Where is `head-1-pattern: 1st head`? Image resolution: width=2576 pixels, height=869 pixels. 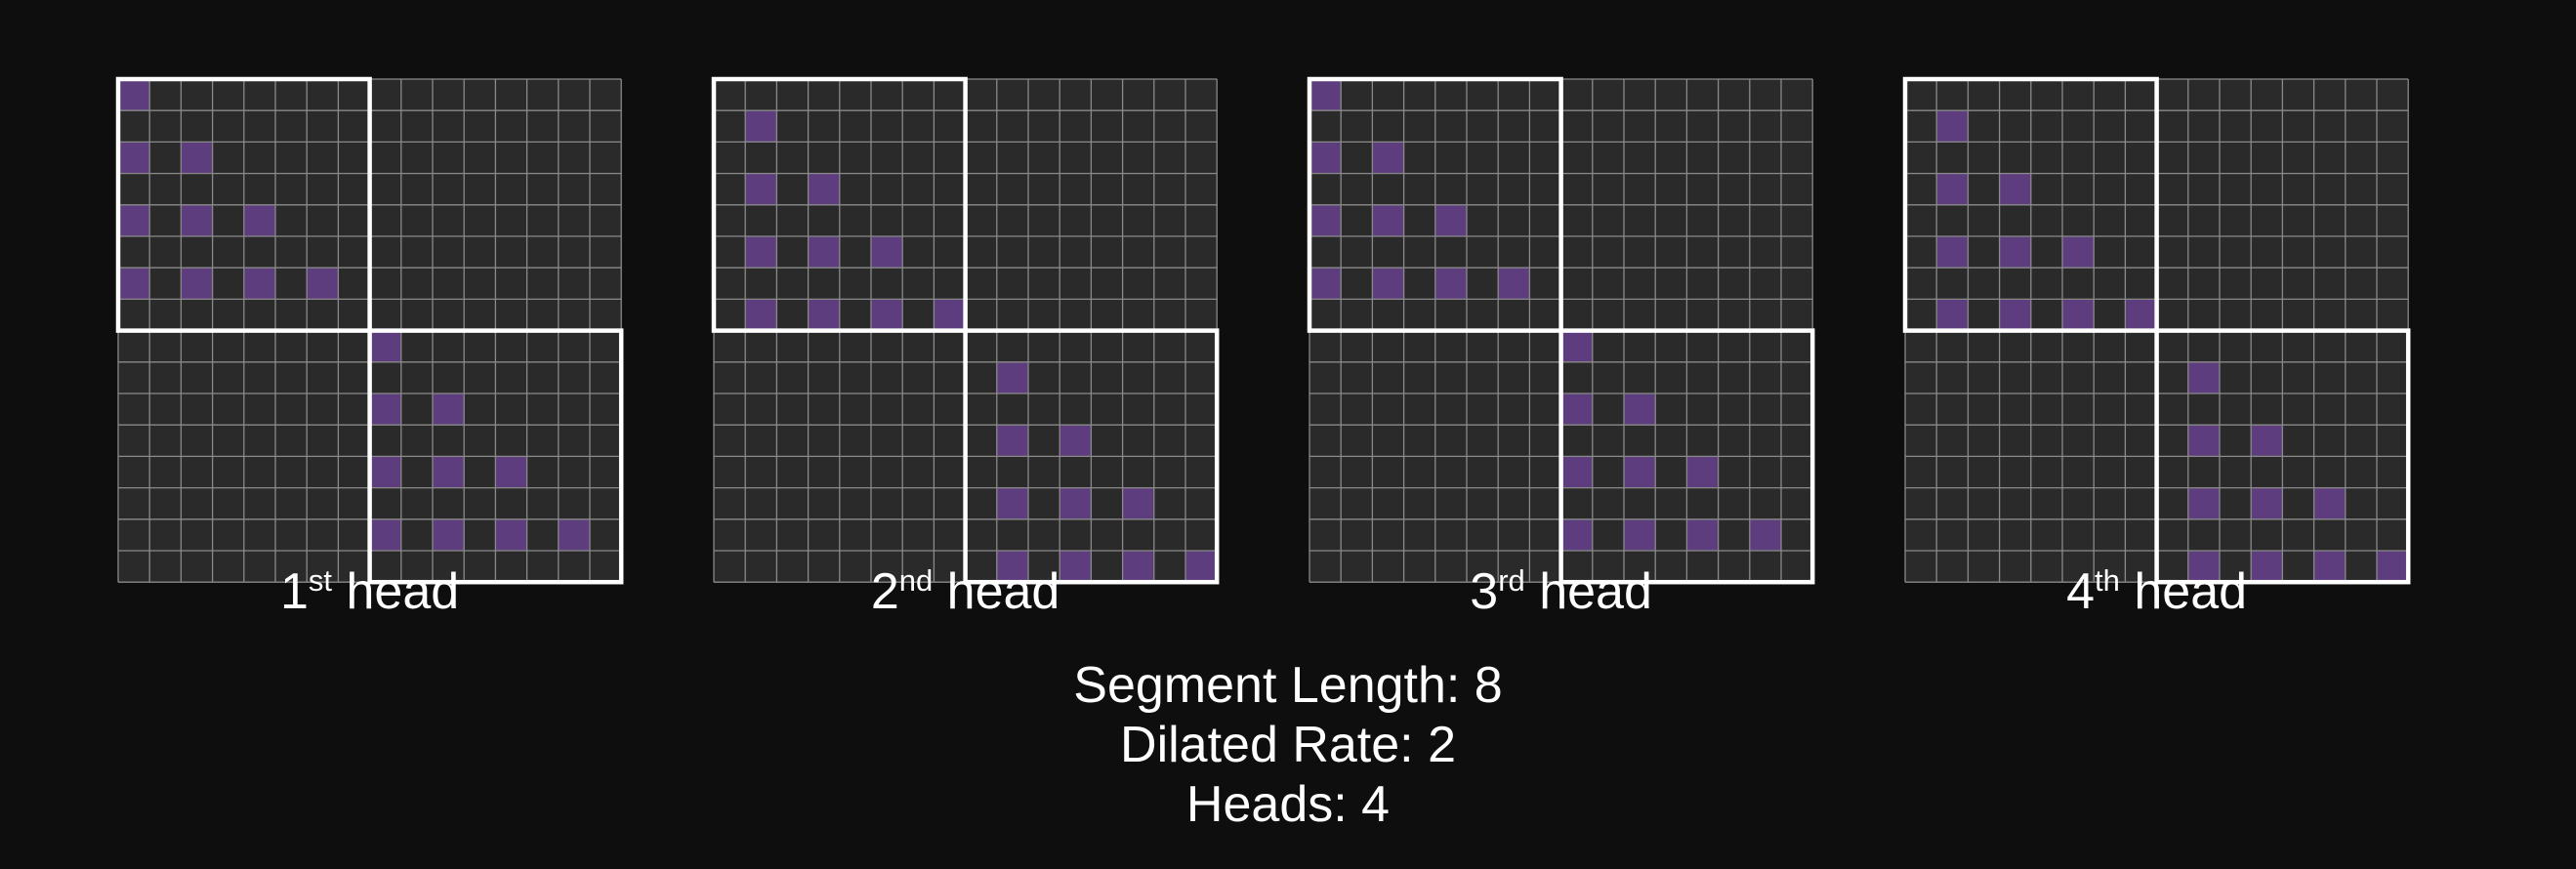
head-1-pattern: 1st head is located at coordinates (370, 348).